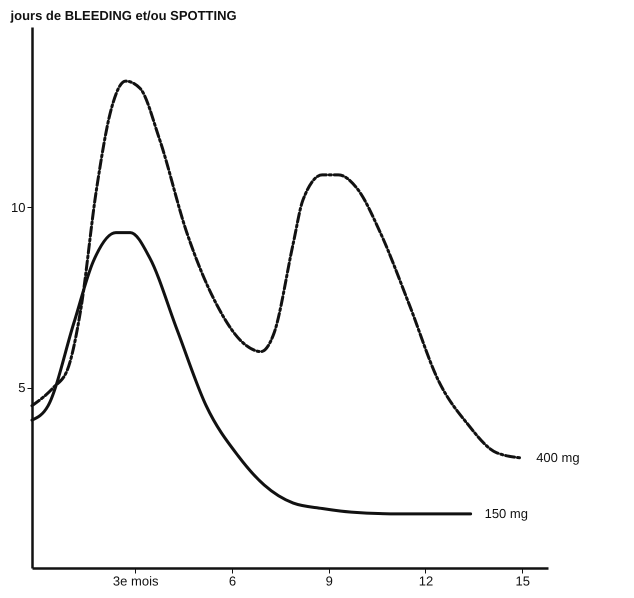  What do you see at coordinates (18, 207) in the screenshot?
I see `y-tick-label: 10` at bounding box center [18, 207].